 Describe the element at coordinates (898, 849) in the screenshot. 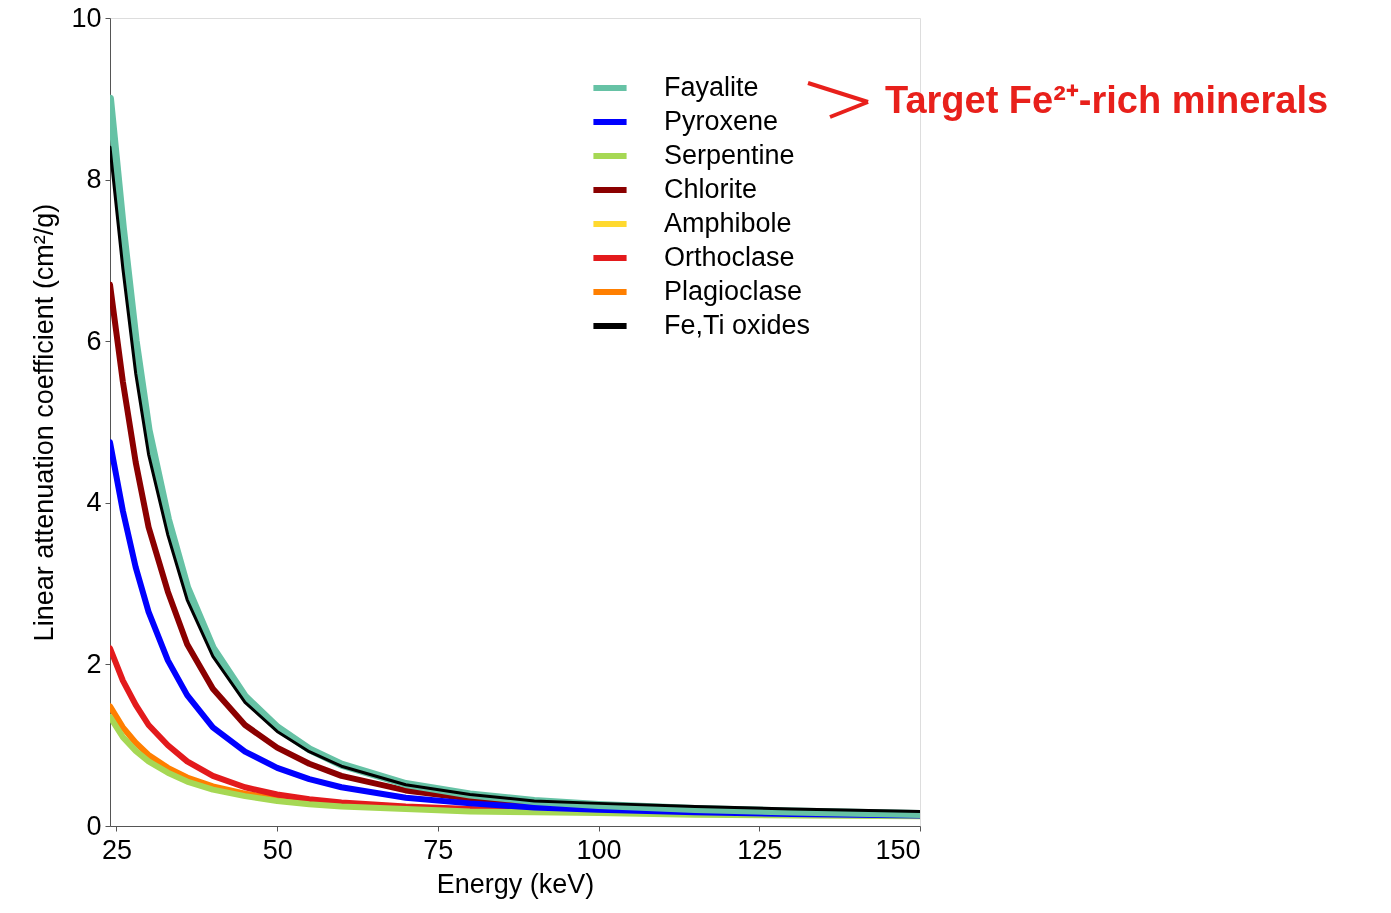

I see `x-tick-label: 150` at that location.